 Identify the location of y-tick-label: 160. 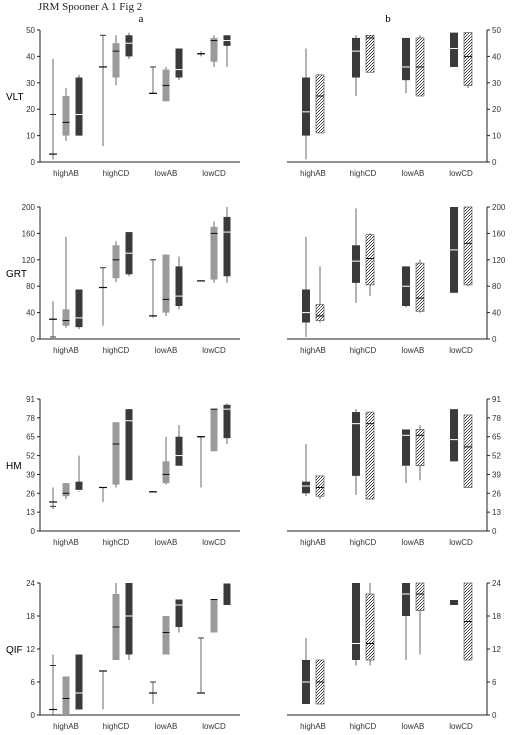
(29, 233).